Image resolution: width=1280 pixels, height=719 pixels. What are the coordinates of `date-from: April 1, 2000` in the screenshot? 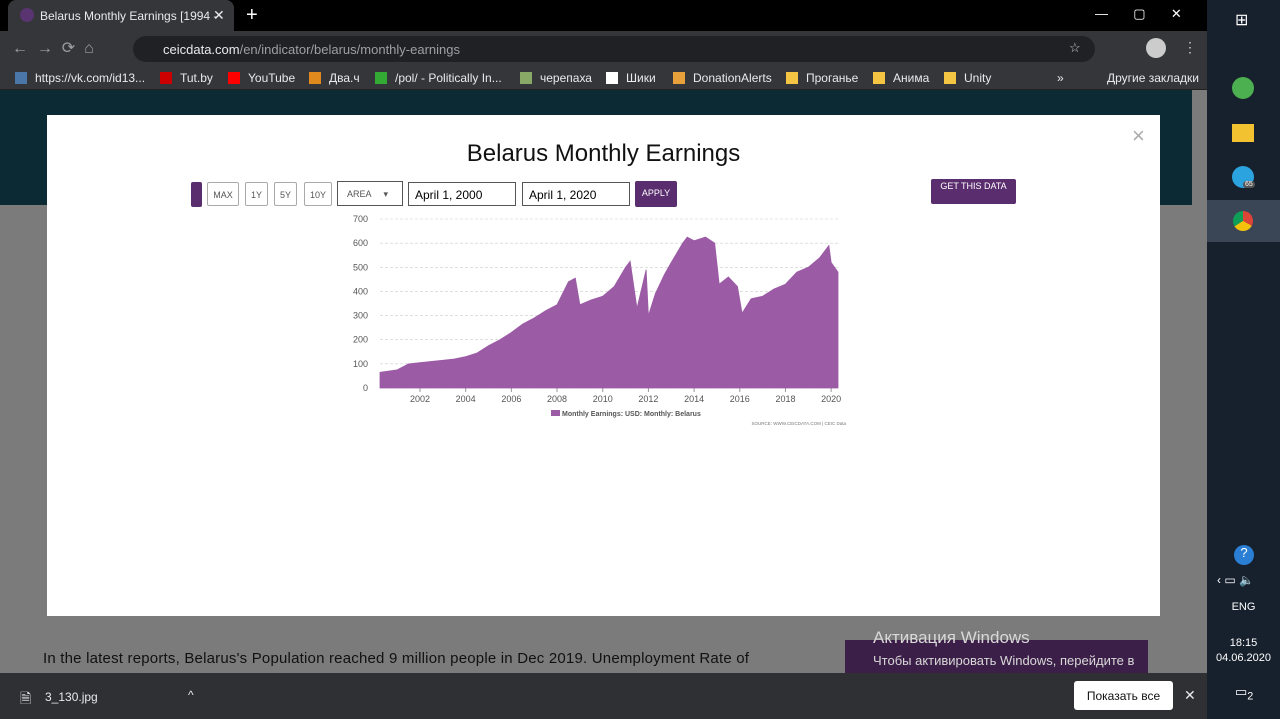 It's located at (462, 194).